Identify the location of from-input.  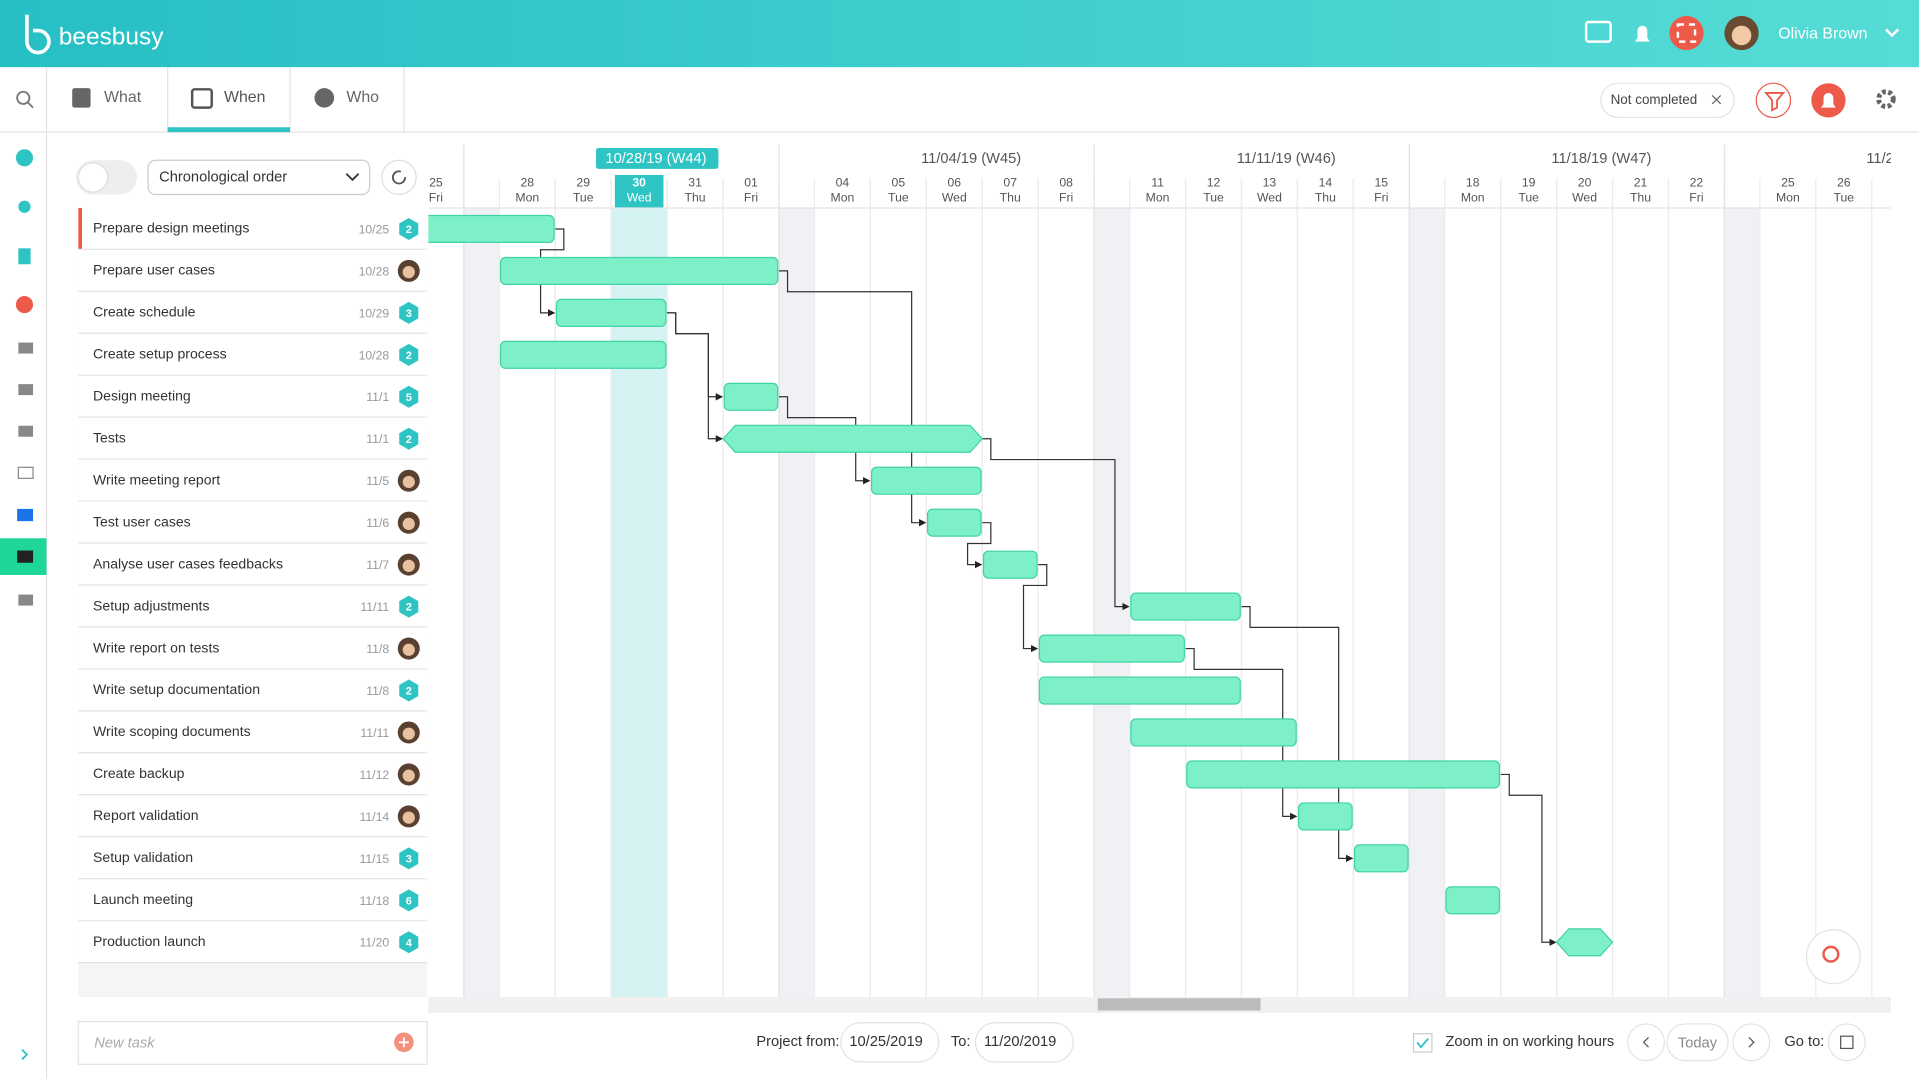
(890, 1042).